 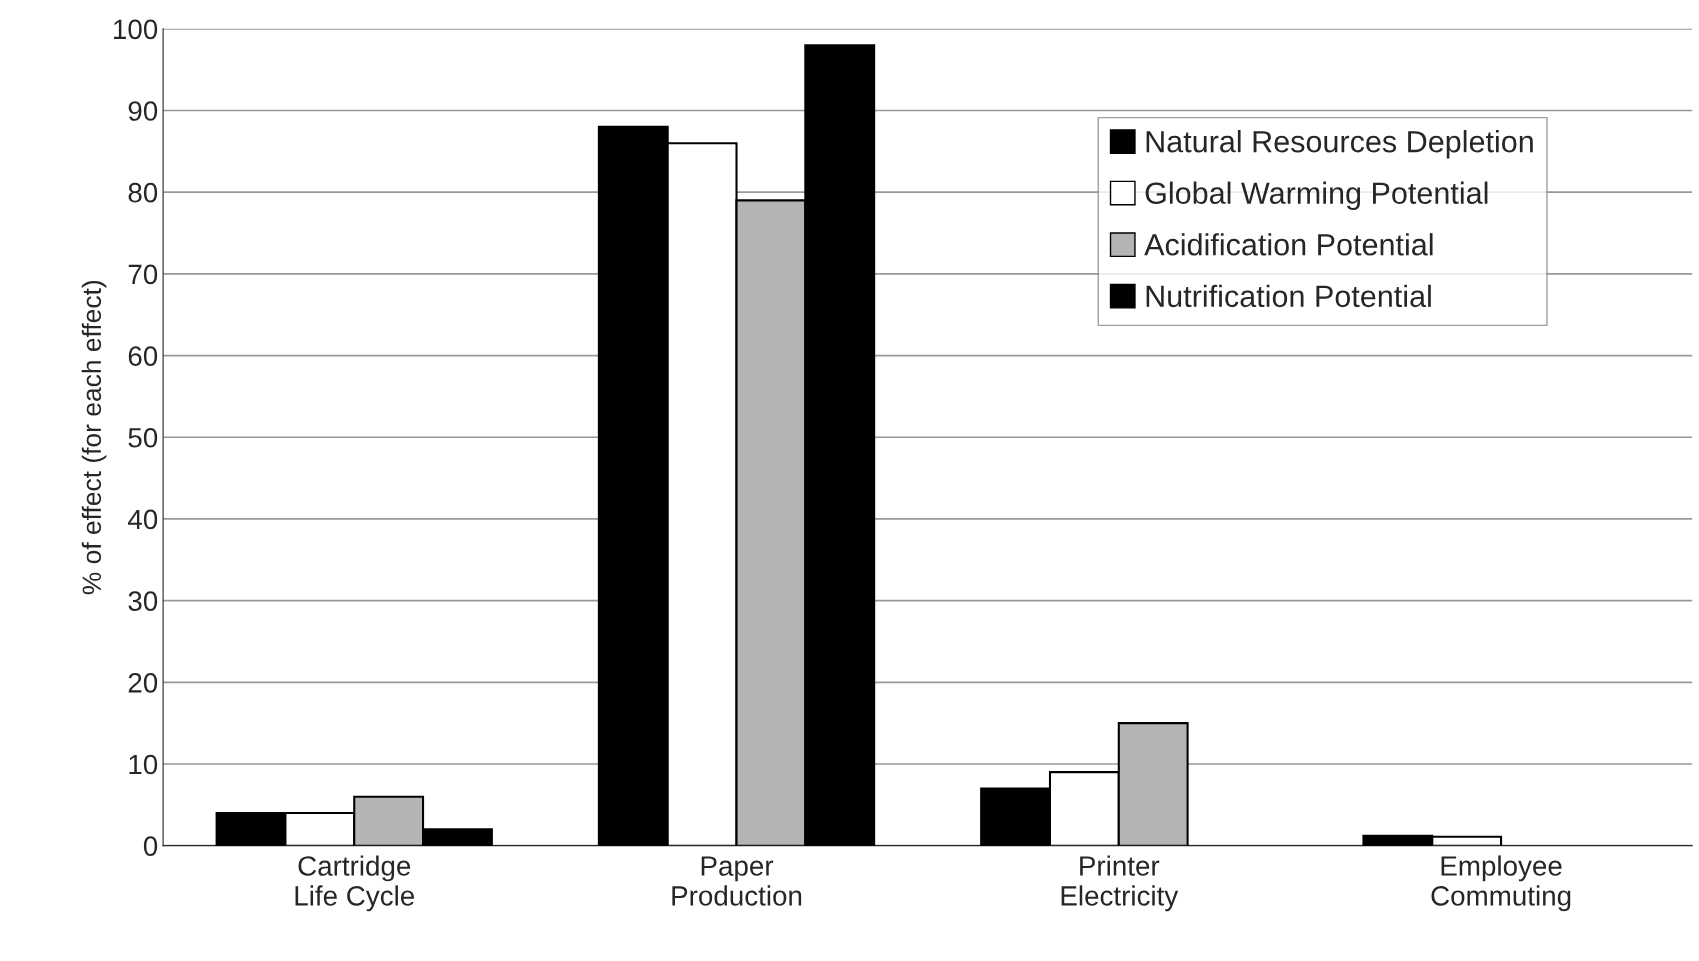 I want to click on y-tick-label: 40, so click(x=142, y=519).